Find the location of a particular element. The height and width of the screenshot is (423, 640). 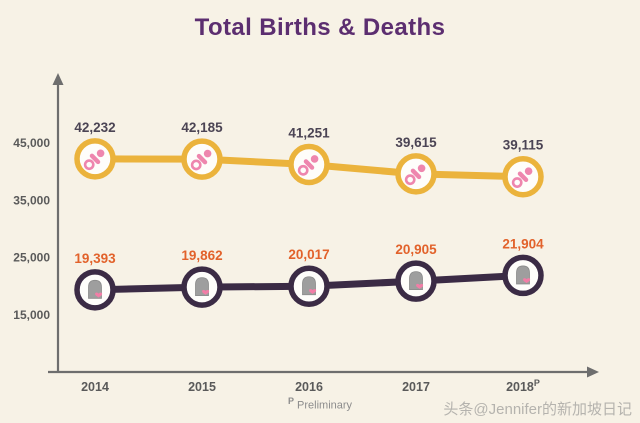

births-value-label: 41,251 is located at coordinates (309, 132).